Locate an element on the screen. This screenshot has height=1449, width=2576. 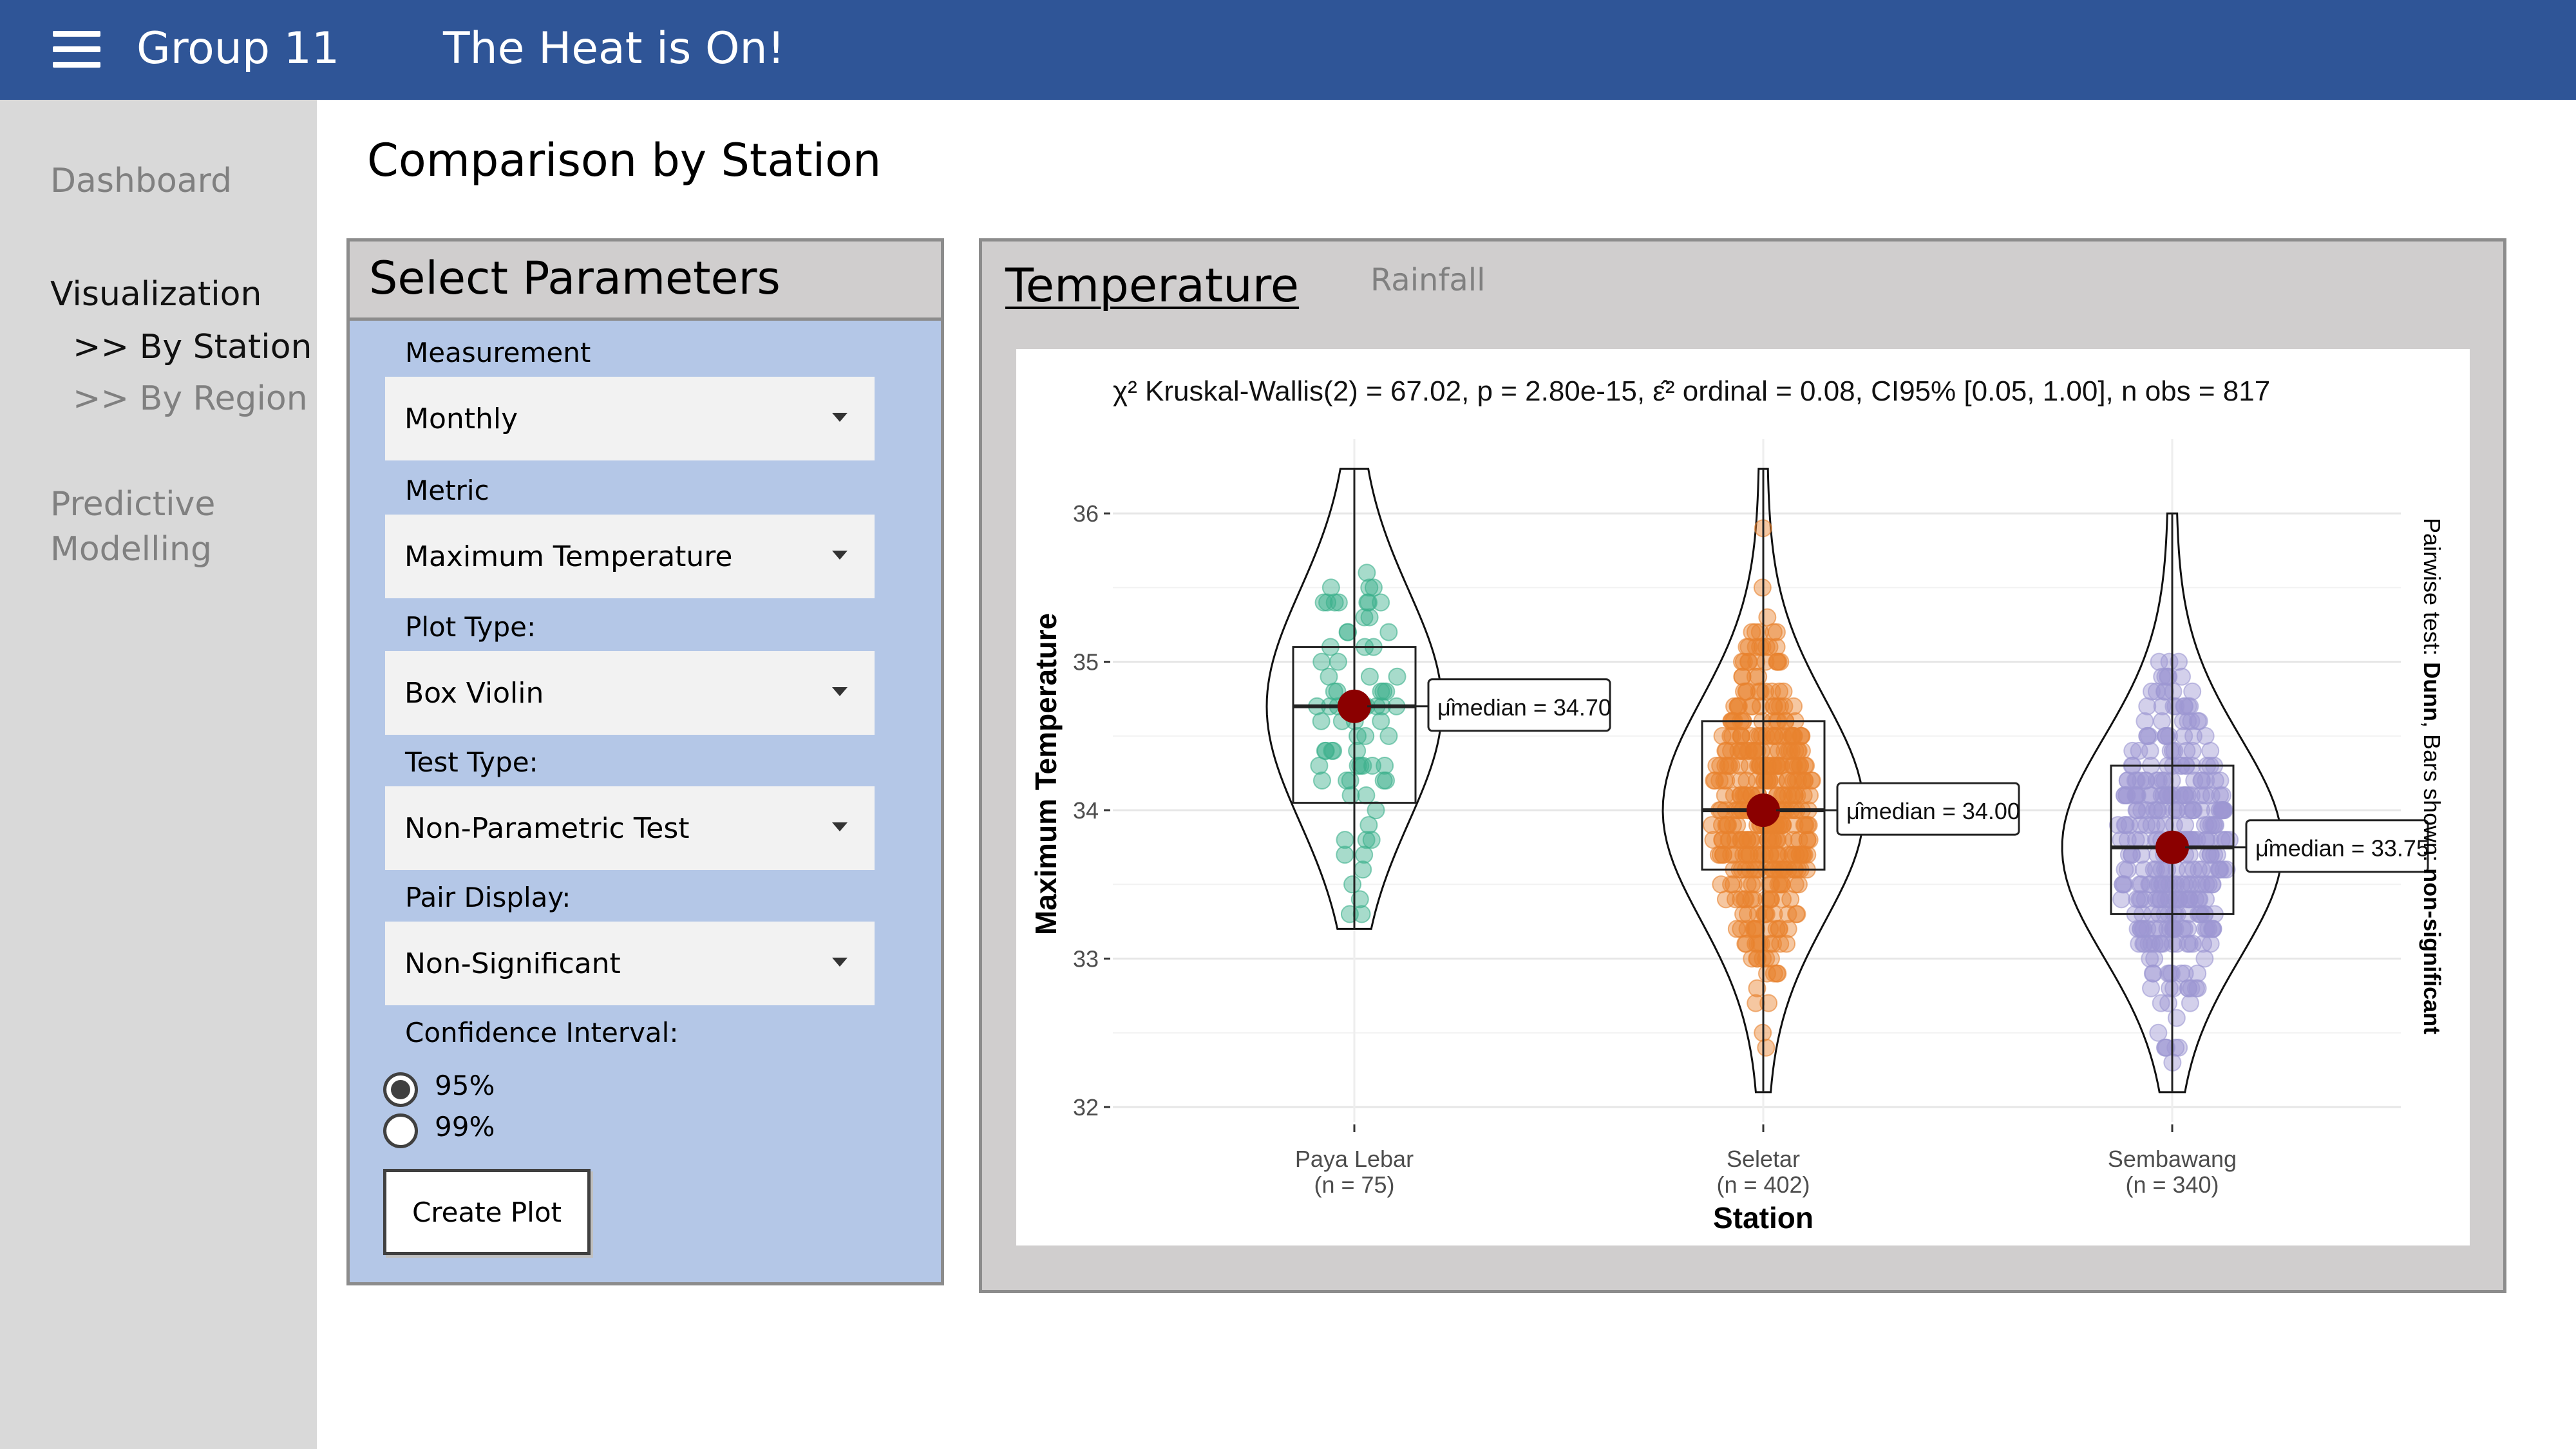
violin-outline is located at coordinates (1354, 699).